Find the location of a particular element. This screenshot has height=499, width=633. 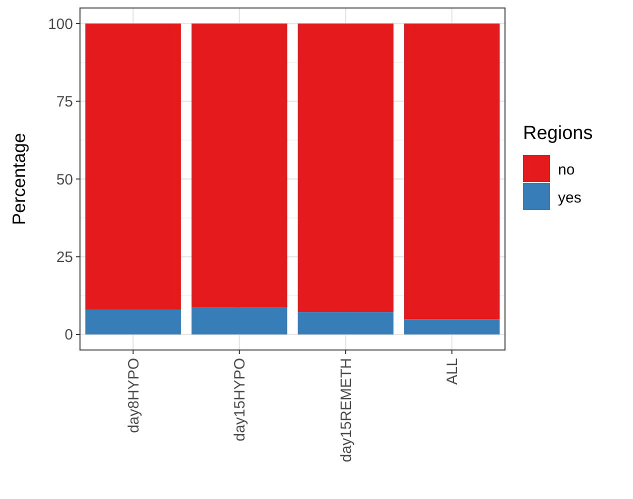

legend-label: yes is located at coordinates (570, 197).